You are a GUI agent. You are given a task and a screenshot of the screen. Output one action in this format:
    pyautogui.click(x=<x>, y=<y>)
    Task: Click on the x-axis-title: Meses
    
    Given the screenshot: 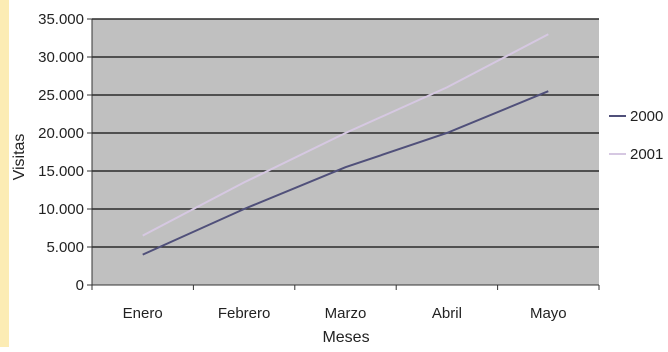 What is the action you would take?
    pyautogui.click(x=345, y=337)
    